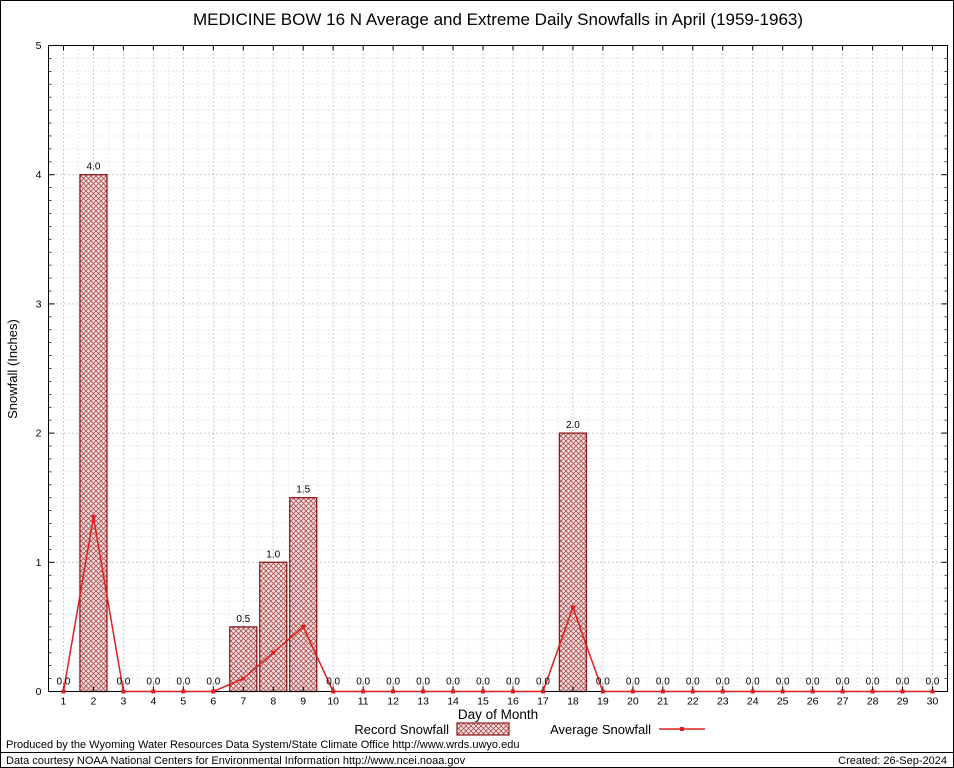  Describe the element at coordinates (633, 682) in the screenshot. I see `bar-value-label-day-20: 0.0` at that location.